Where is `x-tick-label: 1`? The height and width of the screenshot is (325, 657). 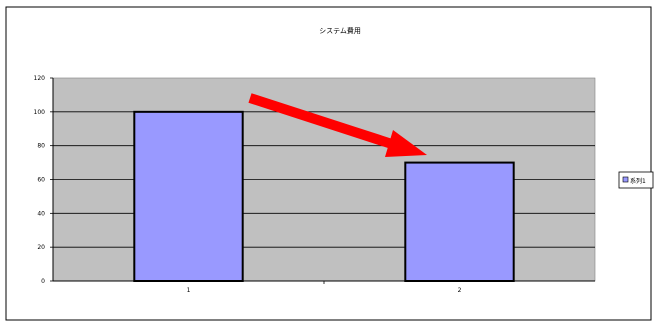
x-tick-label: 1 is located at coordinates (189, 290).